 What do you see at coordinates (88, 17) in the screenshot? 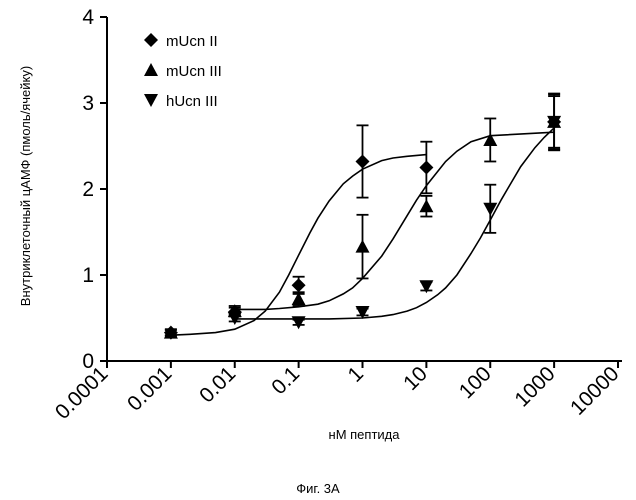
I see `y-tick-label: 4` at bounding box center [88, 17].